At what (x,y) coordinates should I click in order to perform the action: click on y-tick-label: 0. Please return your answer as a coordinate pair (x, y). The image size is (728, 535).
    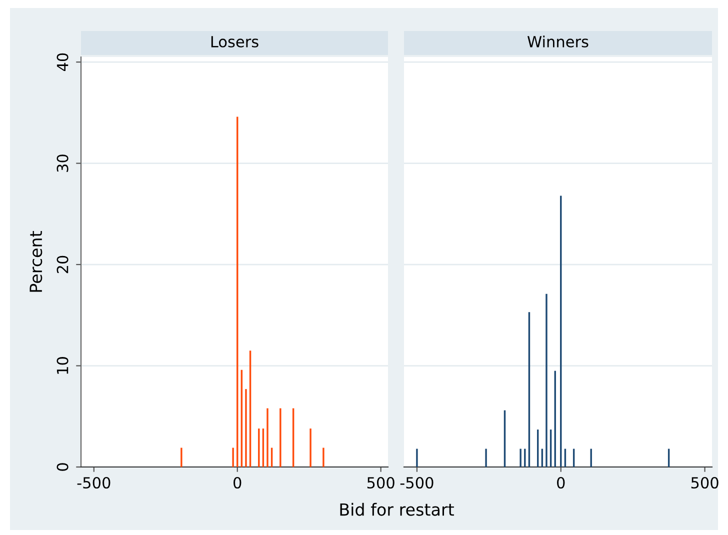
    Looking at the image, I should click on (62, 467).